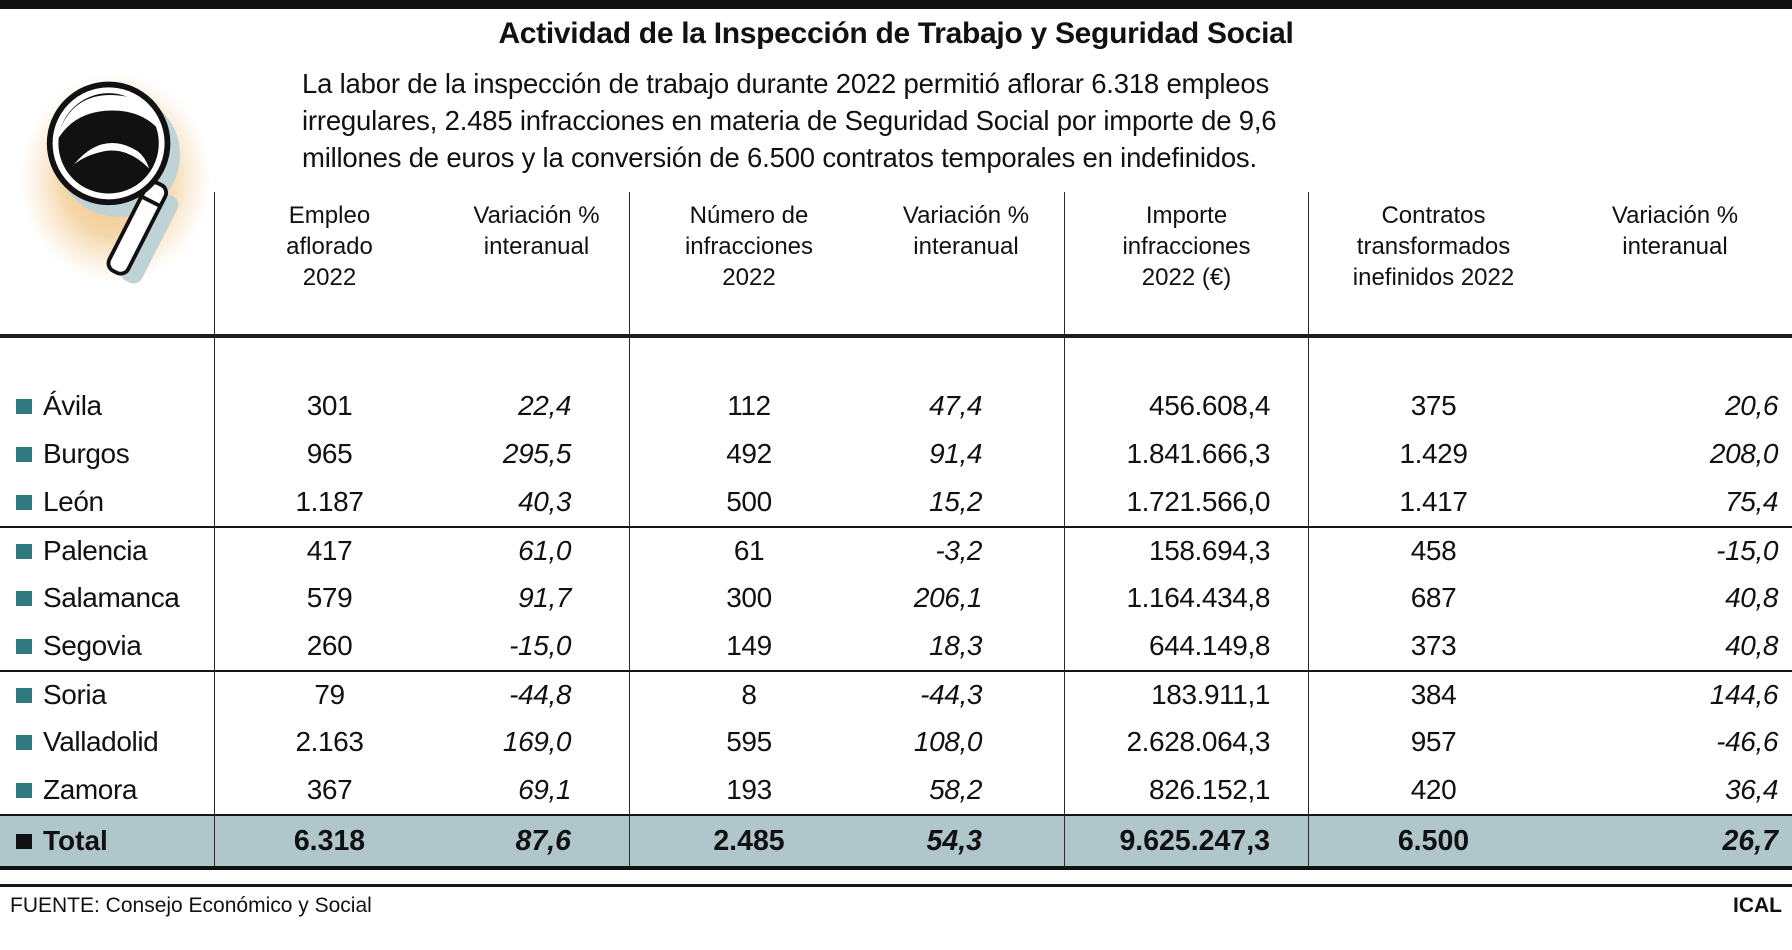  Describe the element at coordinates (749, 597) in the screenshot. I see `cell-infracciones: 300` at that location.